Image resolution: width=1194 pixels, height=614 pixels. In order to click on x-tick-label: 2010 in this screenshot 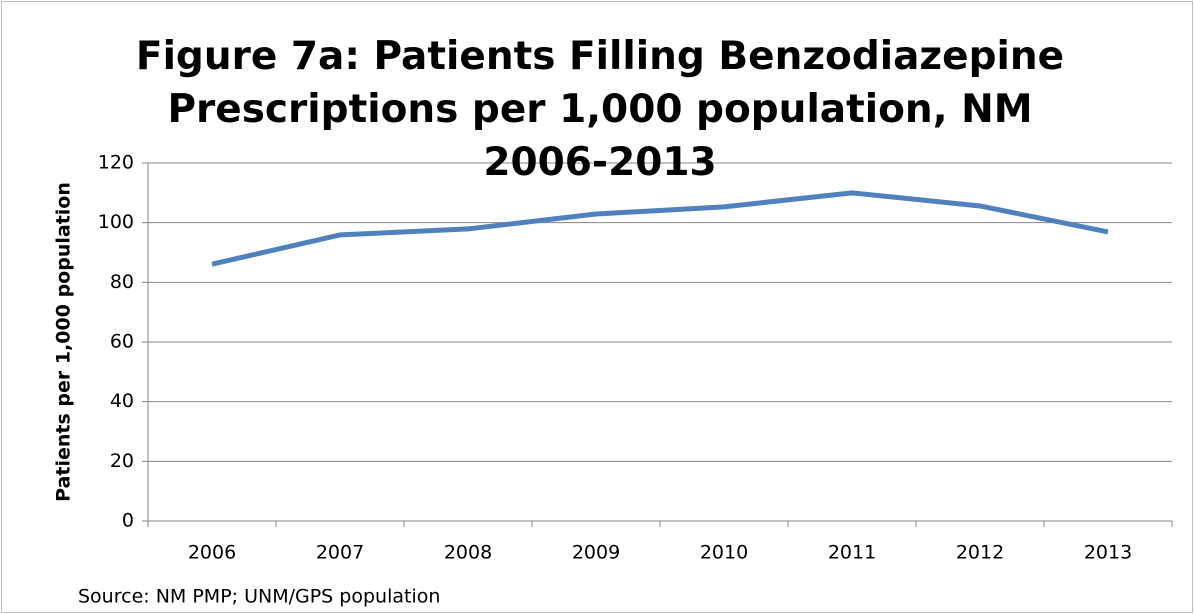, I will do `click(724, 553)`.